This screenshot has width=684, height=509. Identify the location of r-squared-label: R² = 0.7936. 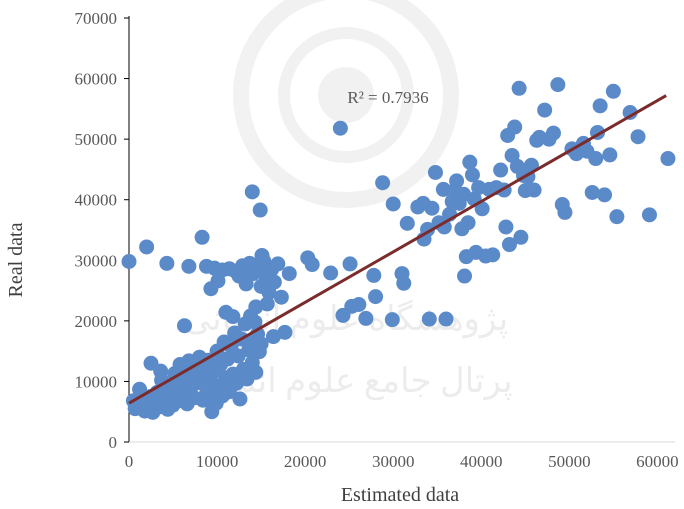
(387, 97).